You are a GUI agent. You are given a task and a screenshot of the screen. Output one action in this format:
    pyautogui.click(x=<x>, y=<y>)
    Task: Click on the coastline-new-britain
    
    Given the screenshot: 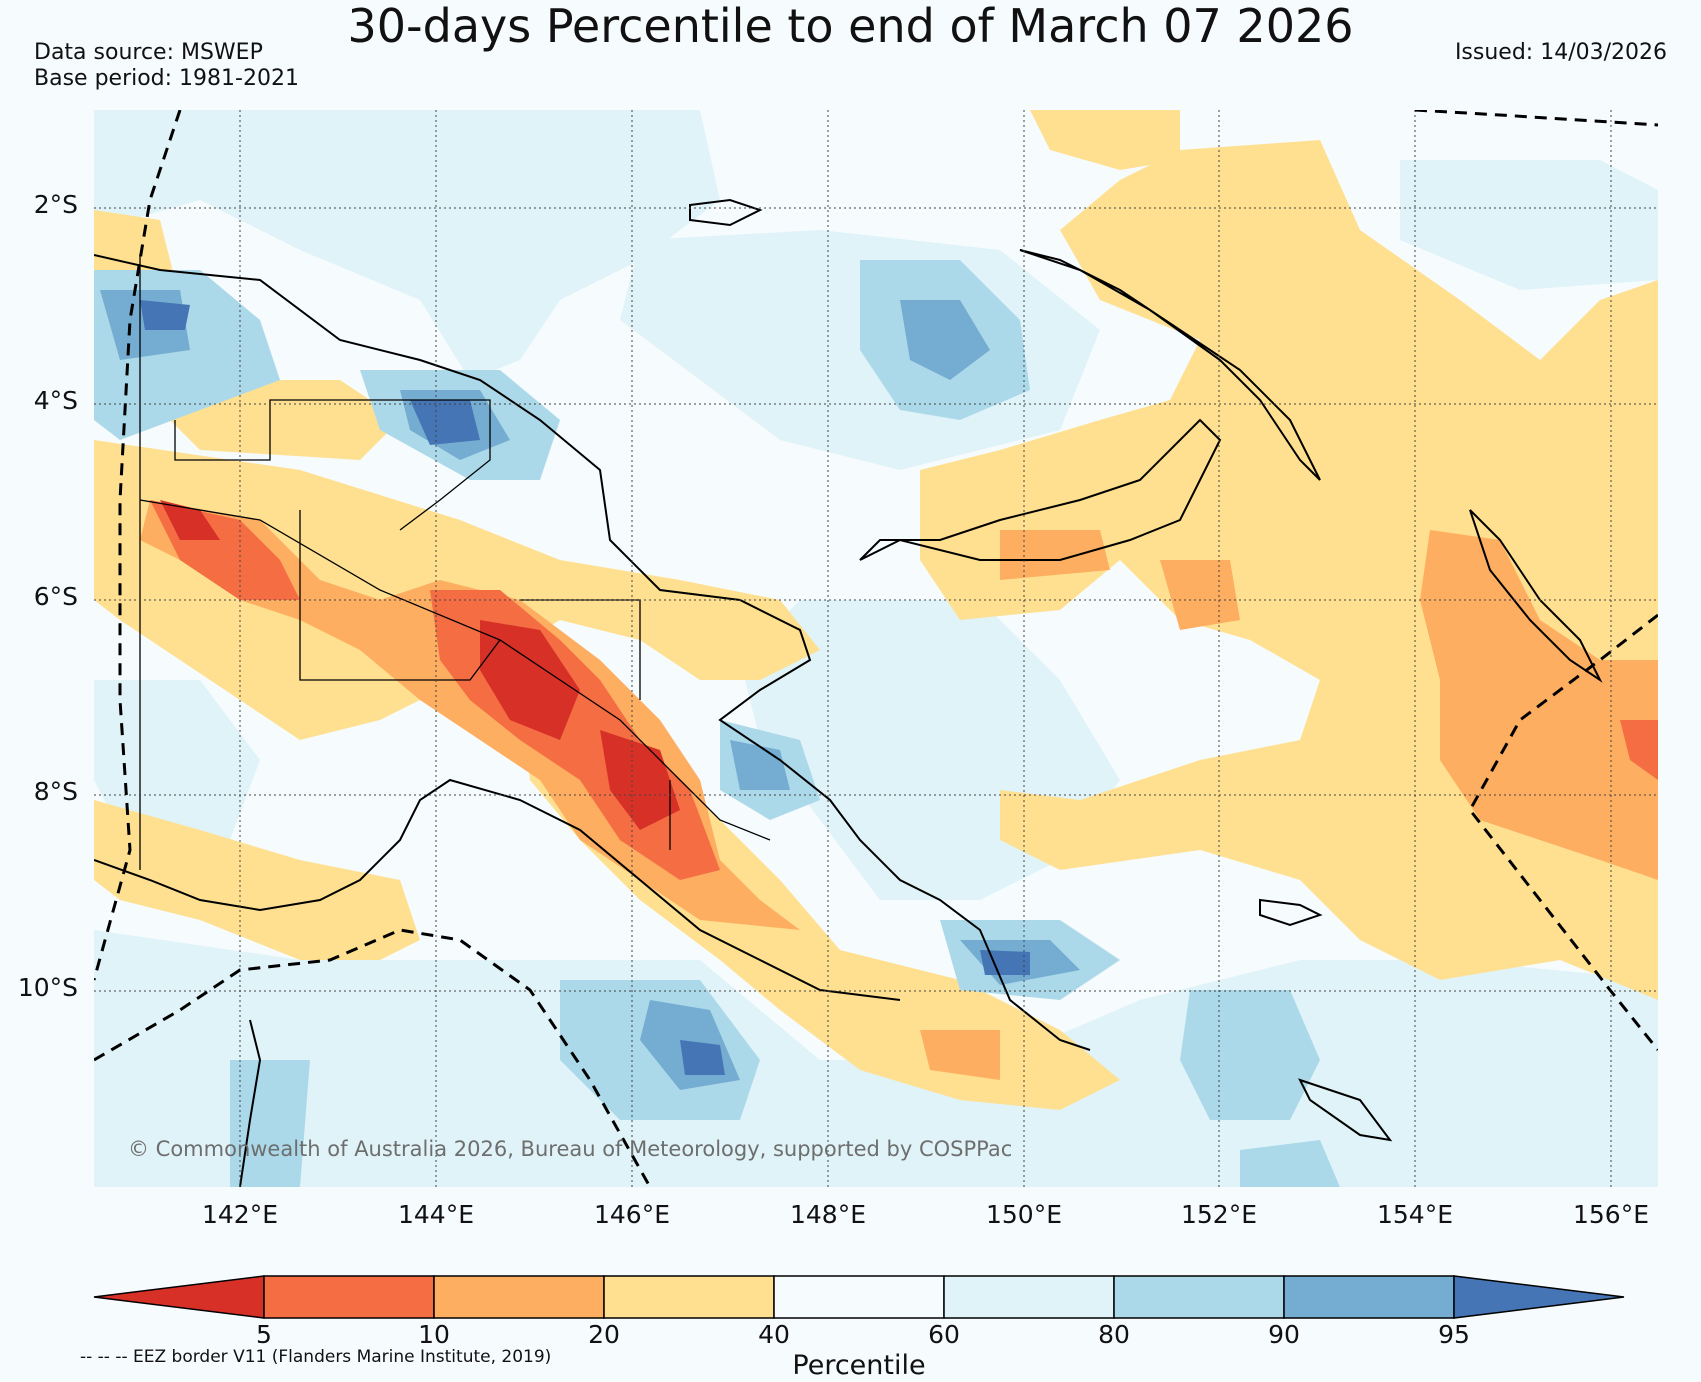 What is the action you would take?
    pyautogui.click(x=1040, y=489)
    